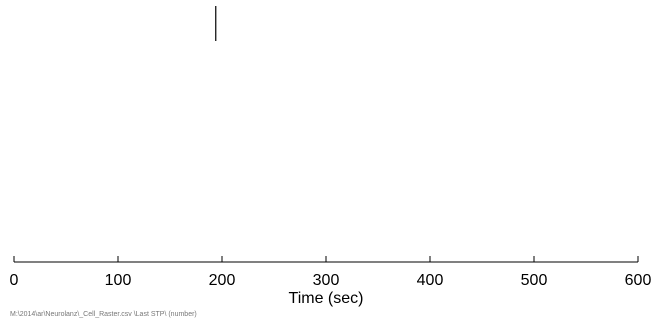  I want to click on x-tick-label-400: 400, so click(430, 280).